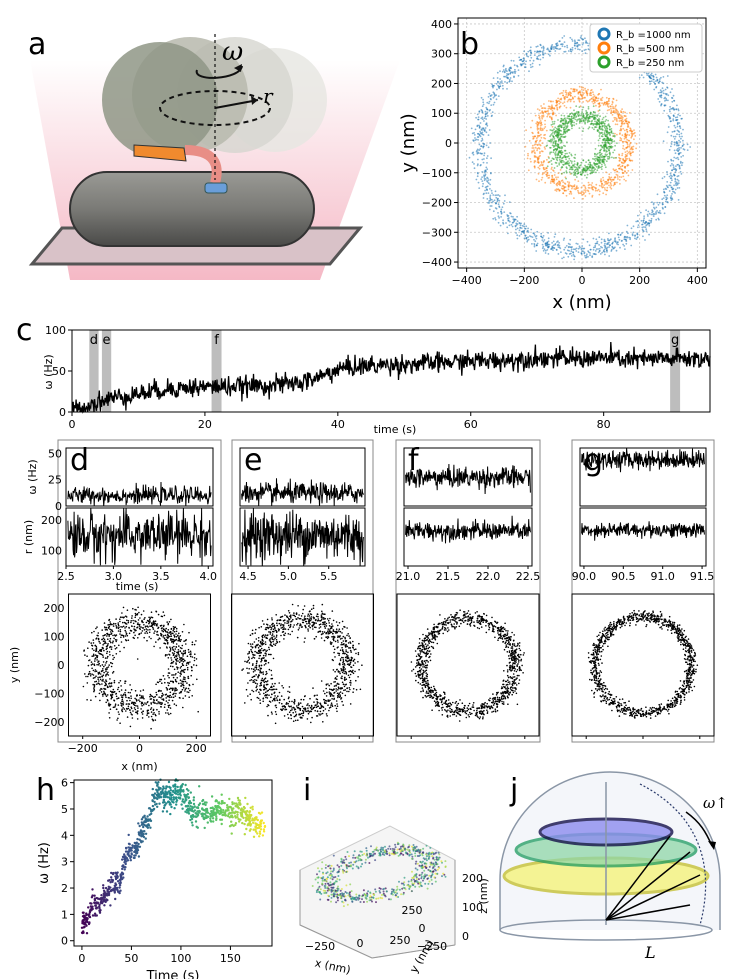 This screenshot has height=979, width=731. What do you see at coordinates (61, 665) in the screenshot?
I see `y-tick-label: 0` at bounding box center [61, 665].